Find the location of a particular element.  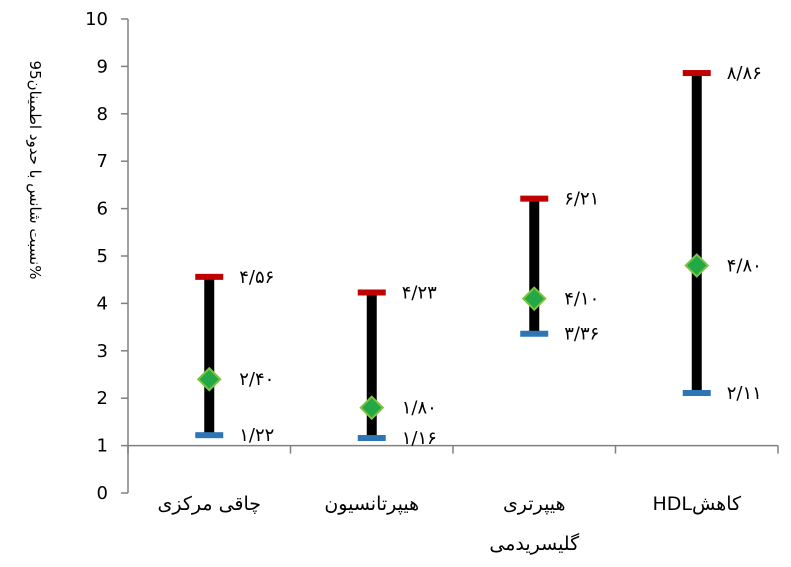

y-tick-label: 9 is located at coordinates (102, 66).